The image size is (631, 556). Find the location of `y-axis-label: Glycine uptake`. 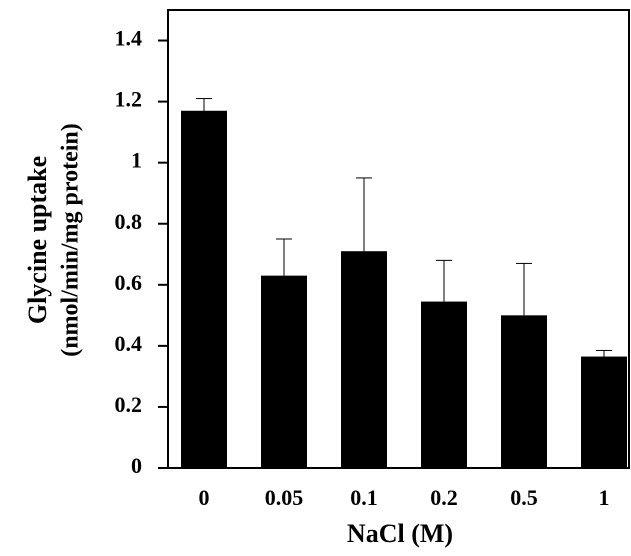

y-axis-label: Glycine uptake is located at coordinates (37, 240).